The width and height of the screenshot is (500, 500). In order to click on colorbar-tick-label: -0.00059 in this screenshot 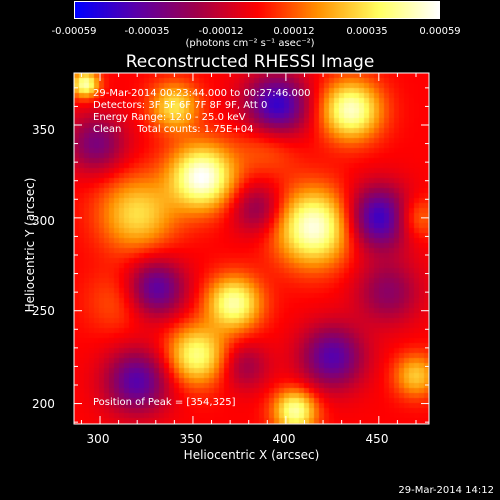, I will do `click(74, 31)`.